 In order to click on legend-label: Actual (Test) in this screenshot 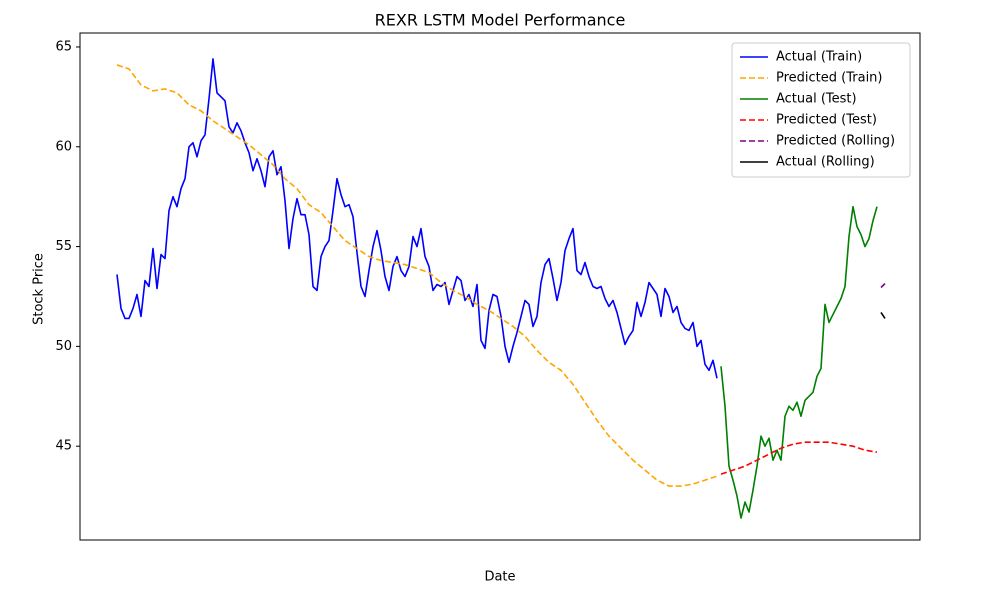, I will do `click(816, 99)`.